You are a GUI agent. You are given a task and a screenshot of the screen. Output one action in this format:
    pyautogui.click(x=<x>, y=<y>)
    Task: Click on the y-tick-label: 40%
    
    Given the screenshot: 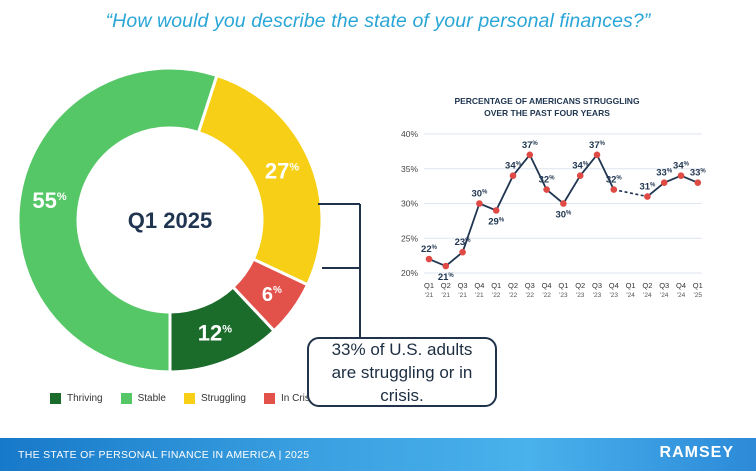 What is the action you would take?
    pyautogui.click(x=409, y=134)
    